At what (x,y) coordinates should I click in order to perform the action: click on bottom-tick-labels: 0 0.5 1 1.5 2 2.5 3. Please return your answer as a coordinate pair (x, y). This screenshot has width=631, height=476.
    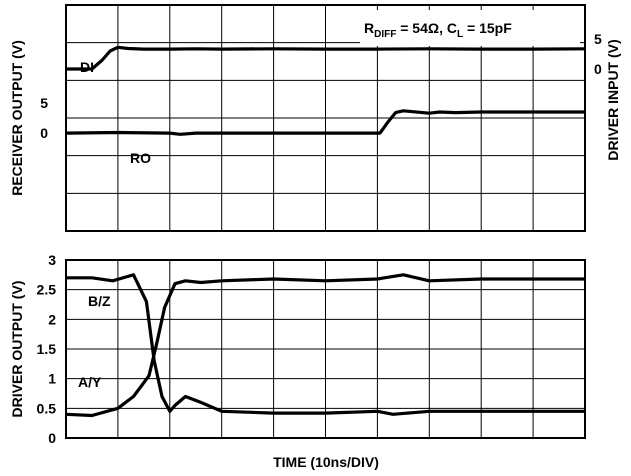
    Looking at the image, I should click on (47, 349).